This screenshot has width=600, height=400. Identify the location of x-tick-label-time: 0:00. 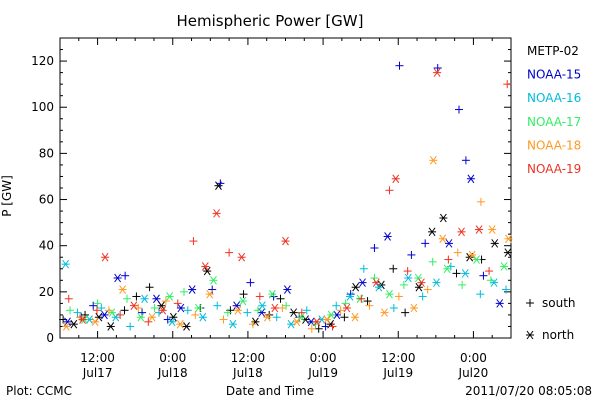
(172, 358).